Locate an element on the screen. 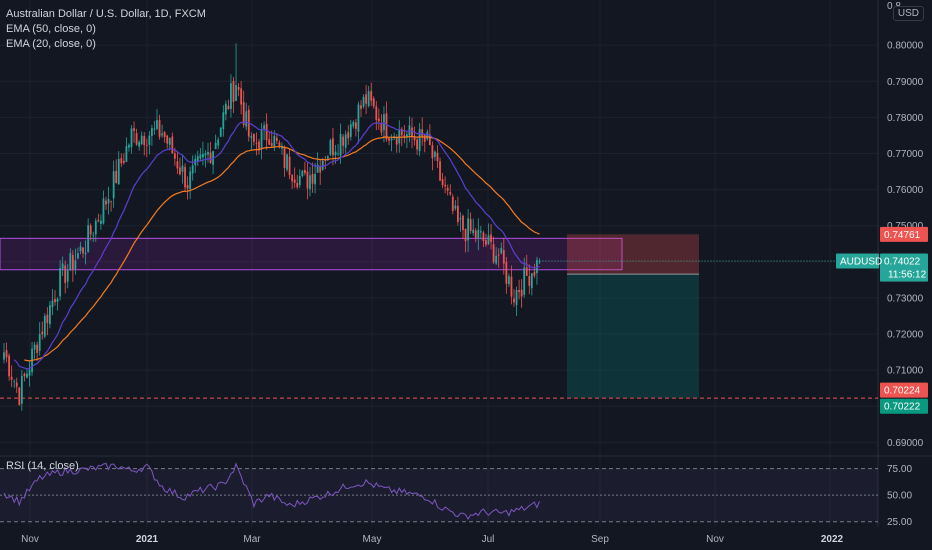 This screenshot has width=932, height=550. ema20-legend: EMA (20, close, 0) is located at coordinates (51, 44).